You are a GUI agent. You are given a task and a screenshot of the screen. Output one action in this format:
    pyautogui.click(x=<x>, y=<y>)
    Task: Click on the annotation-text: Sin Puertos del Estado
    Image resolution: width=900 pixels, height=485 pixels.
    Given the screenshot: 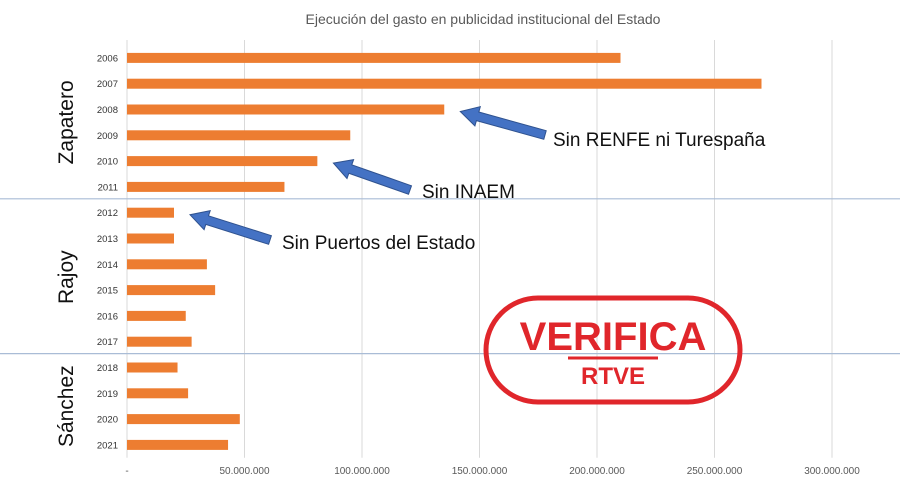 What is the action you would take?
    pyautogui.click(x=378, y=243)
    